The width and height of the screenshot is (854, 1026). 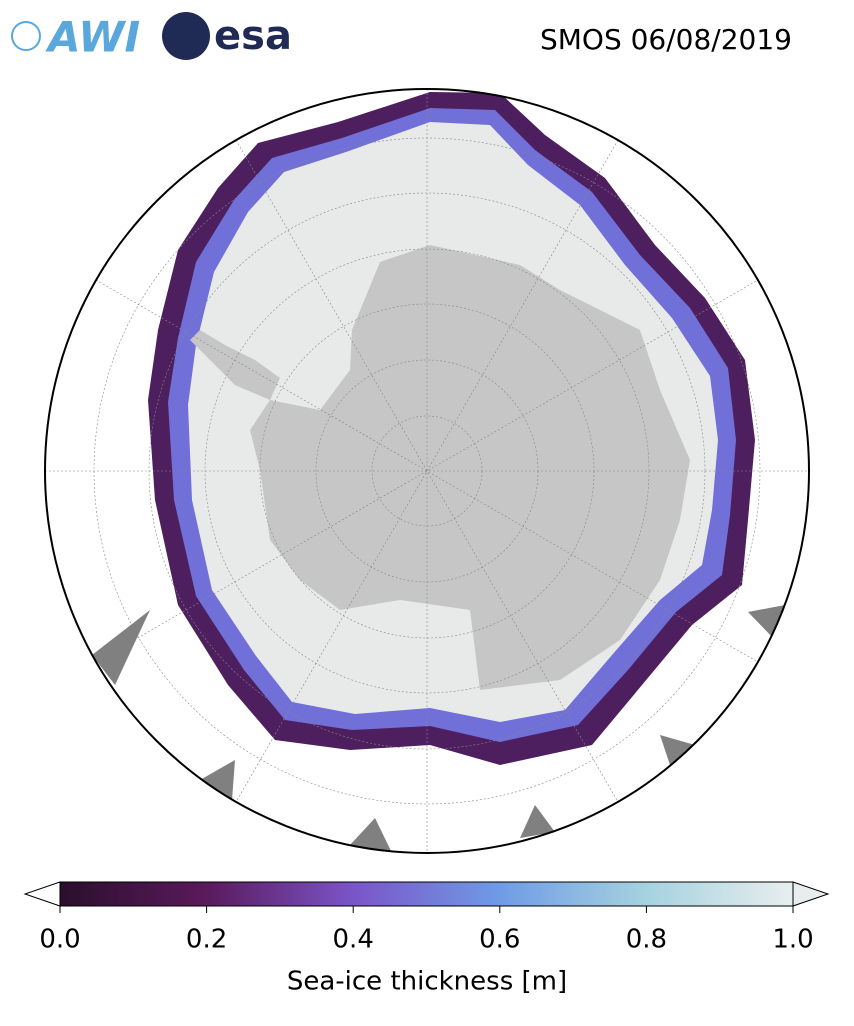 I want to click on colorbar-tick-label: 0.4, so click(x=353, y=940).